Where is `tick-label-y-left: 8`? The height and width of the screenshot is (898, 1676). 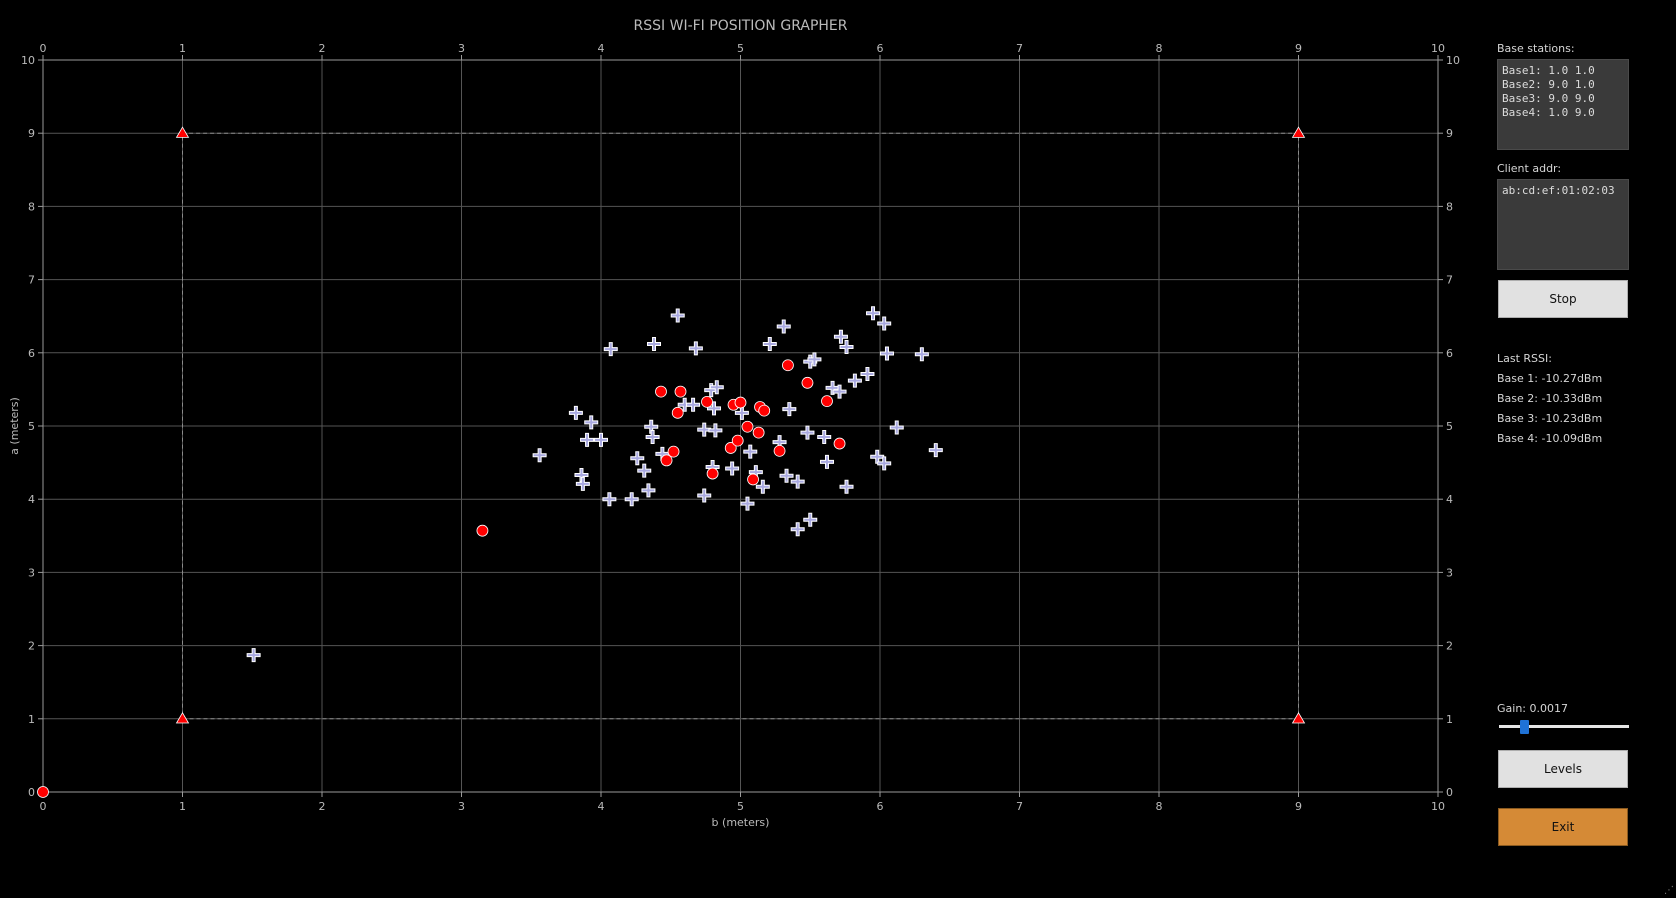
tick-label-y-left: 8 is located at coordinates (31, 206).